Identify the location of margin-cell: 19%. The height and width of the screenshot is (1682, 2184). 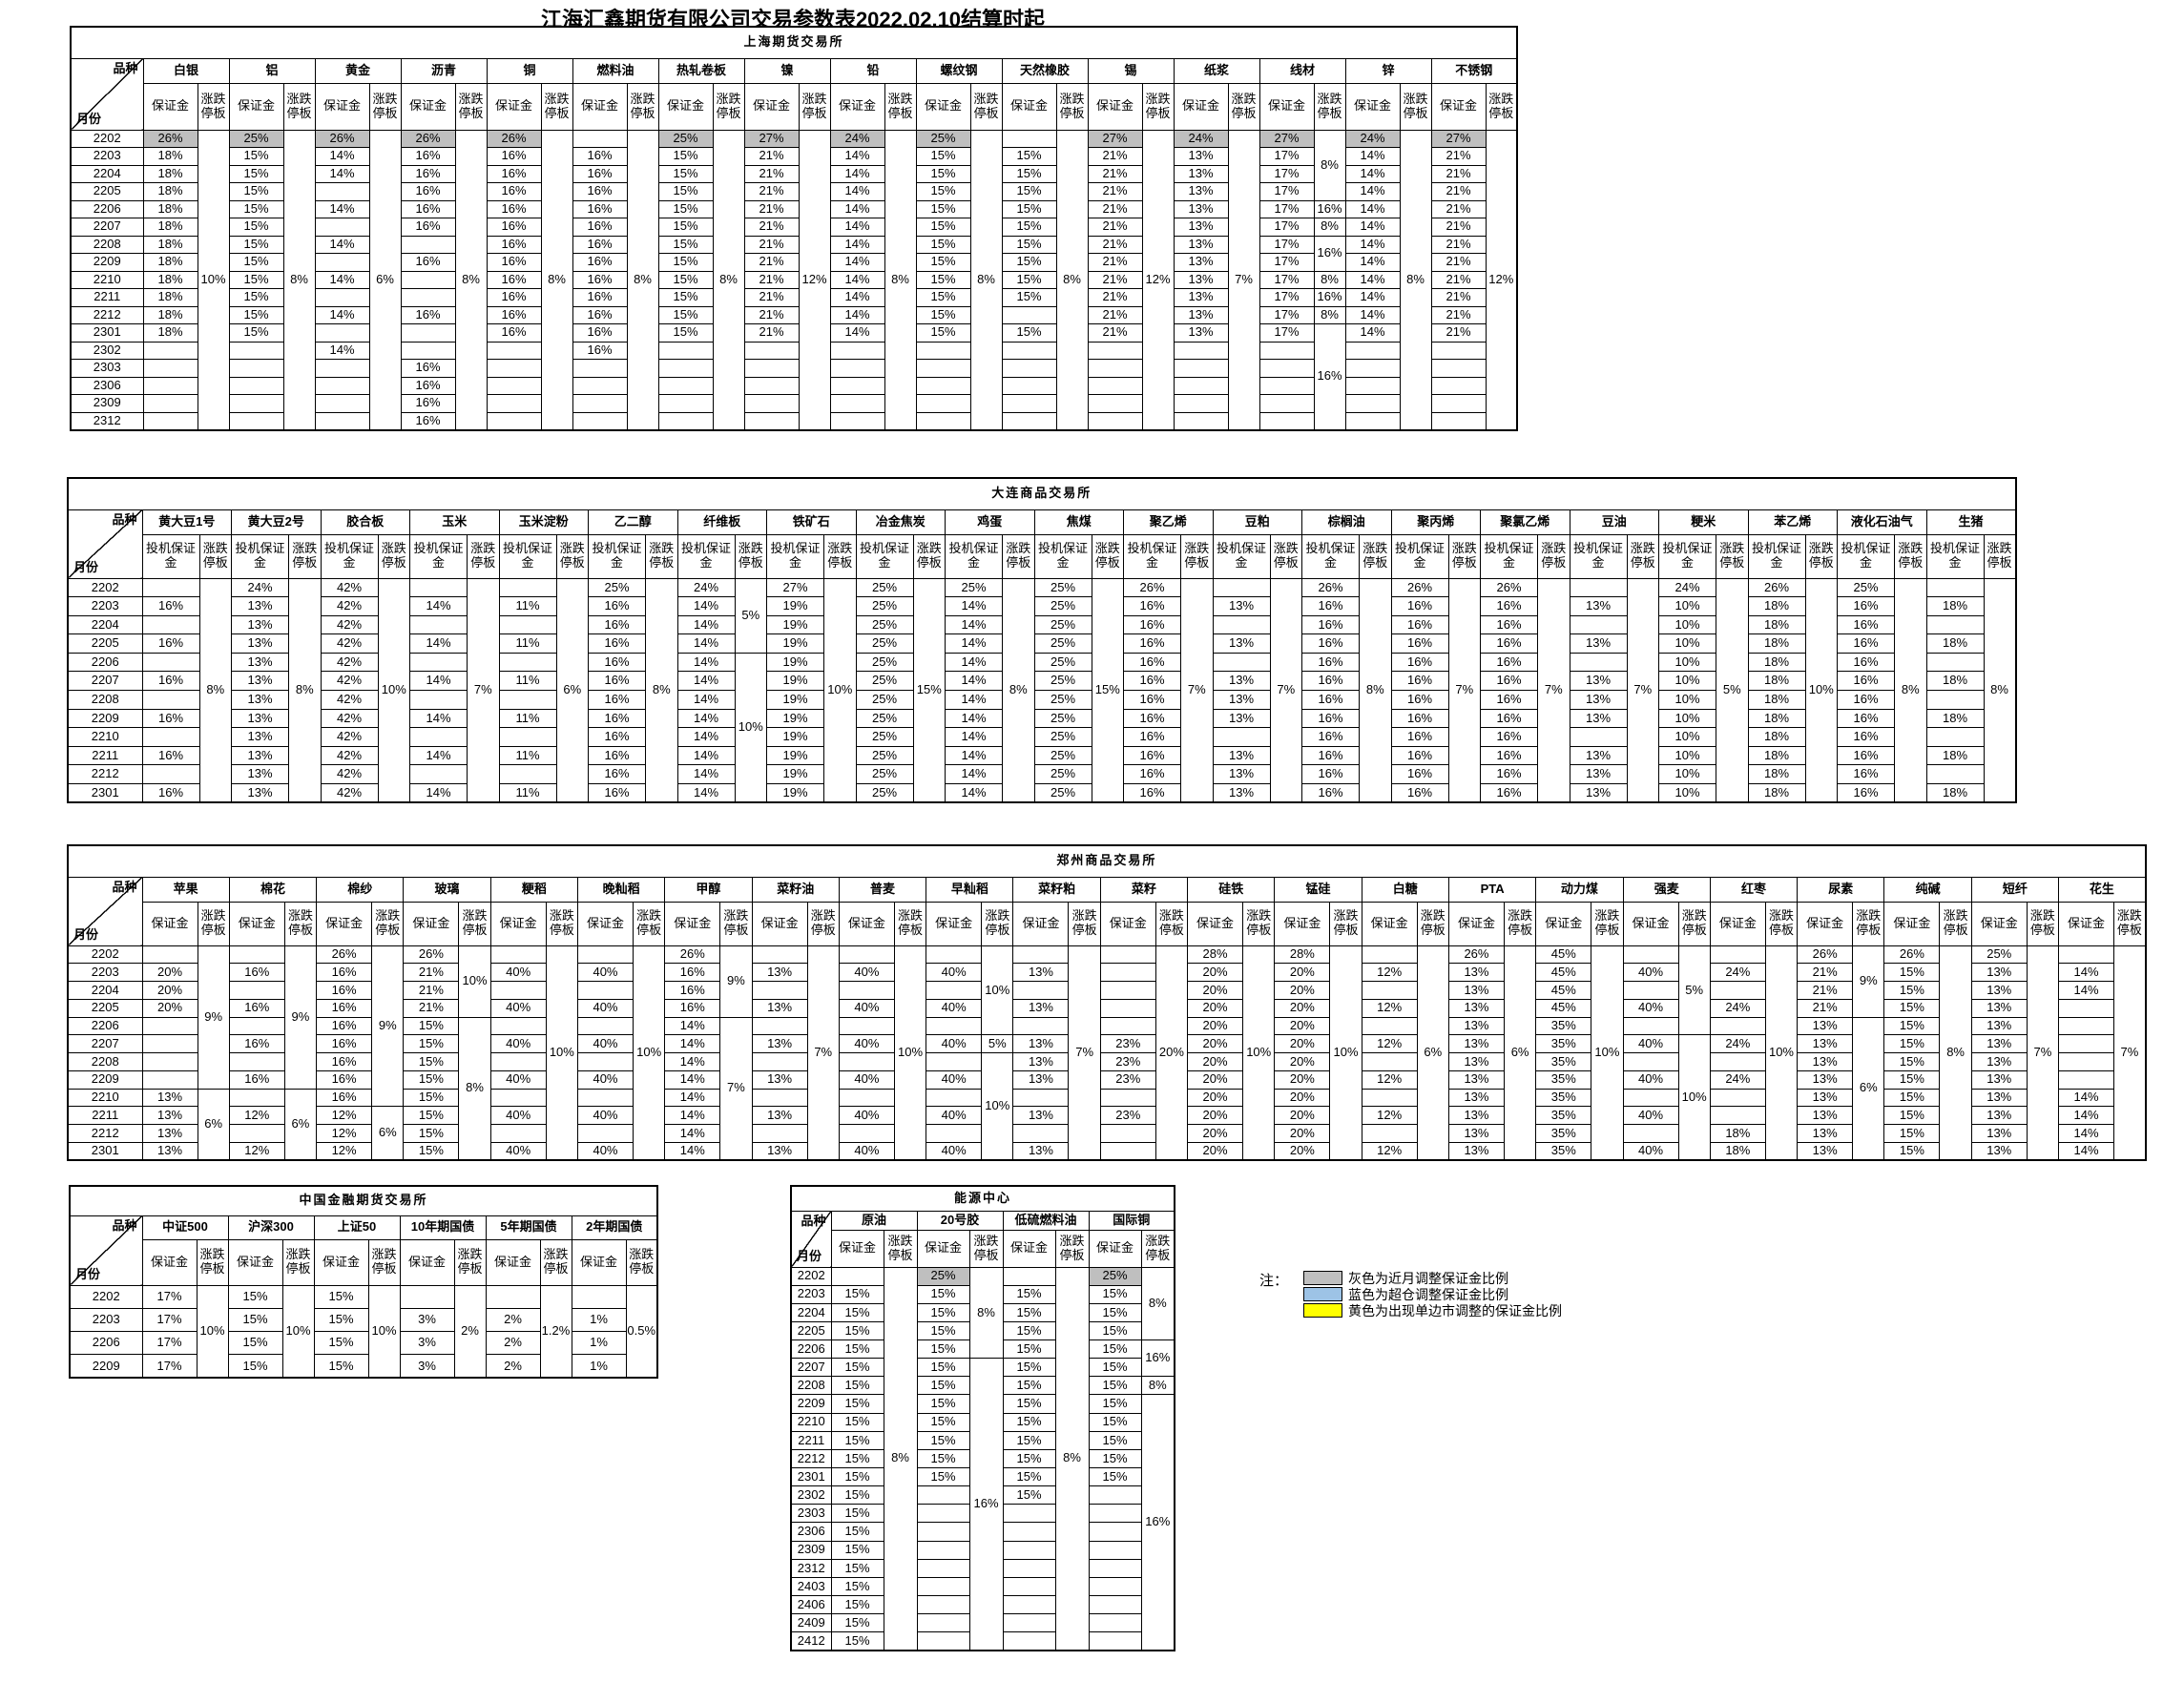
(795, 718).